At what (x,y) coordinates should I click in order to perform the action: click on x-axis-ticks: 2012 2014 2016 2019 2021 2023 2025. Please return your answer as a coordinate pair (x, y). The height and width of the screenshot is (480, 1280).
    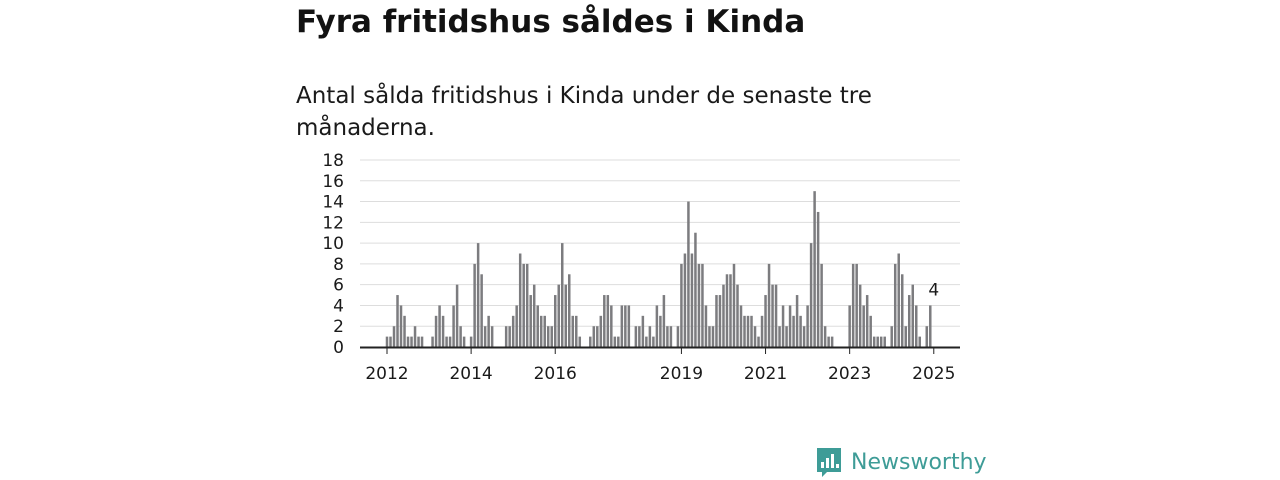
    Looking at the image, I should click on (660, 365).